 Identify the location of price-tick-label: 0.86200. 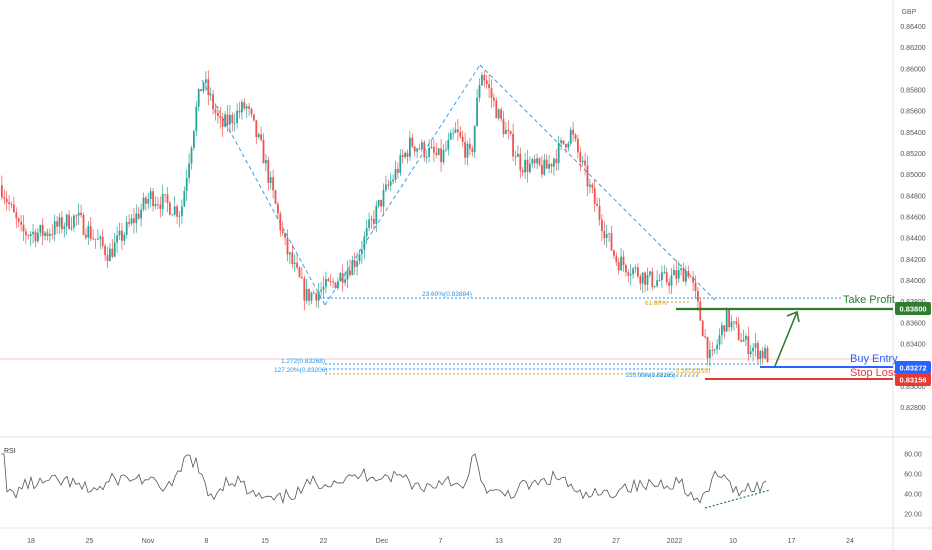
(912, 48).